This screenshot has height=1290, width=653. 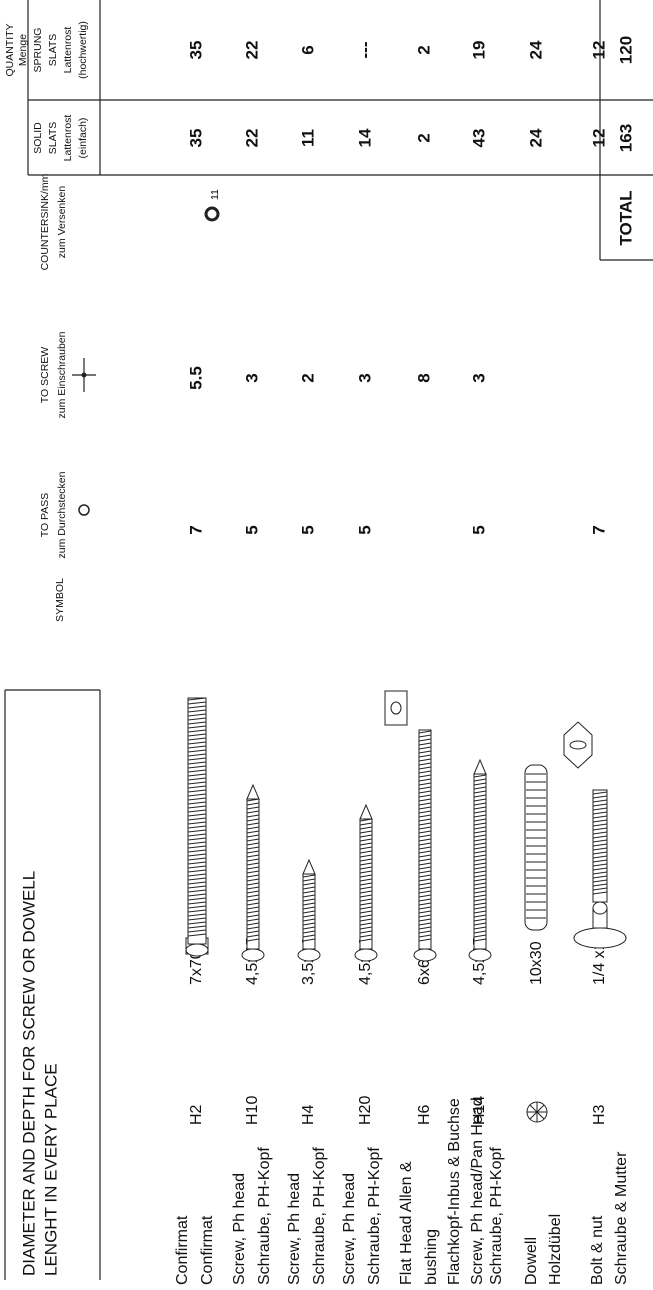 What do you see at coordinates (53, 138) in the screenshot?
I see `solid-header: SLATS` at bounding box center [53, 138].